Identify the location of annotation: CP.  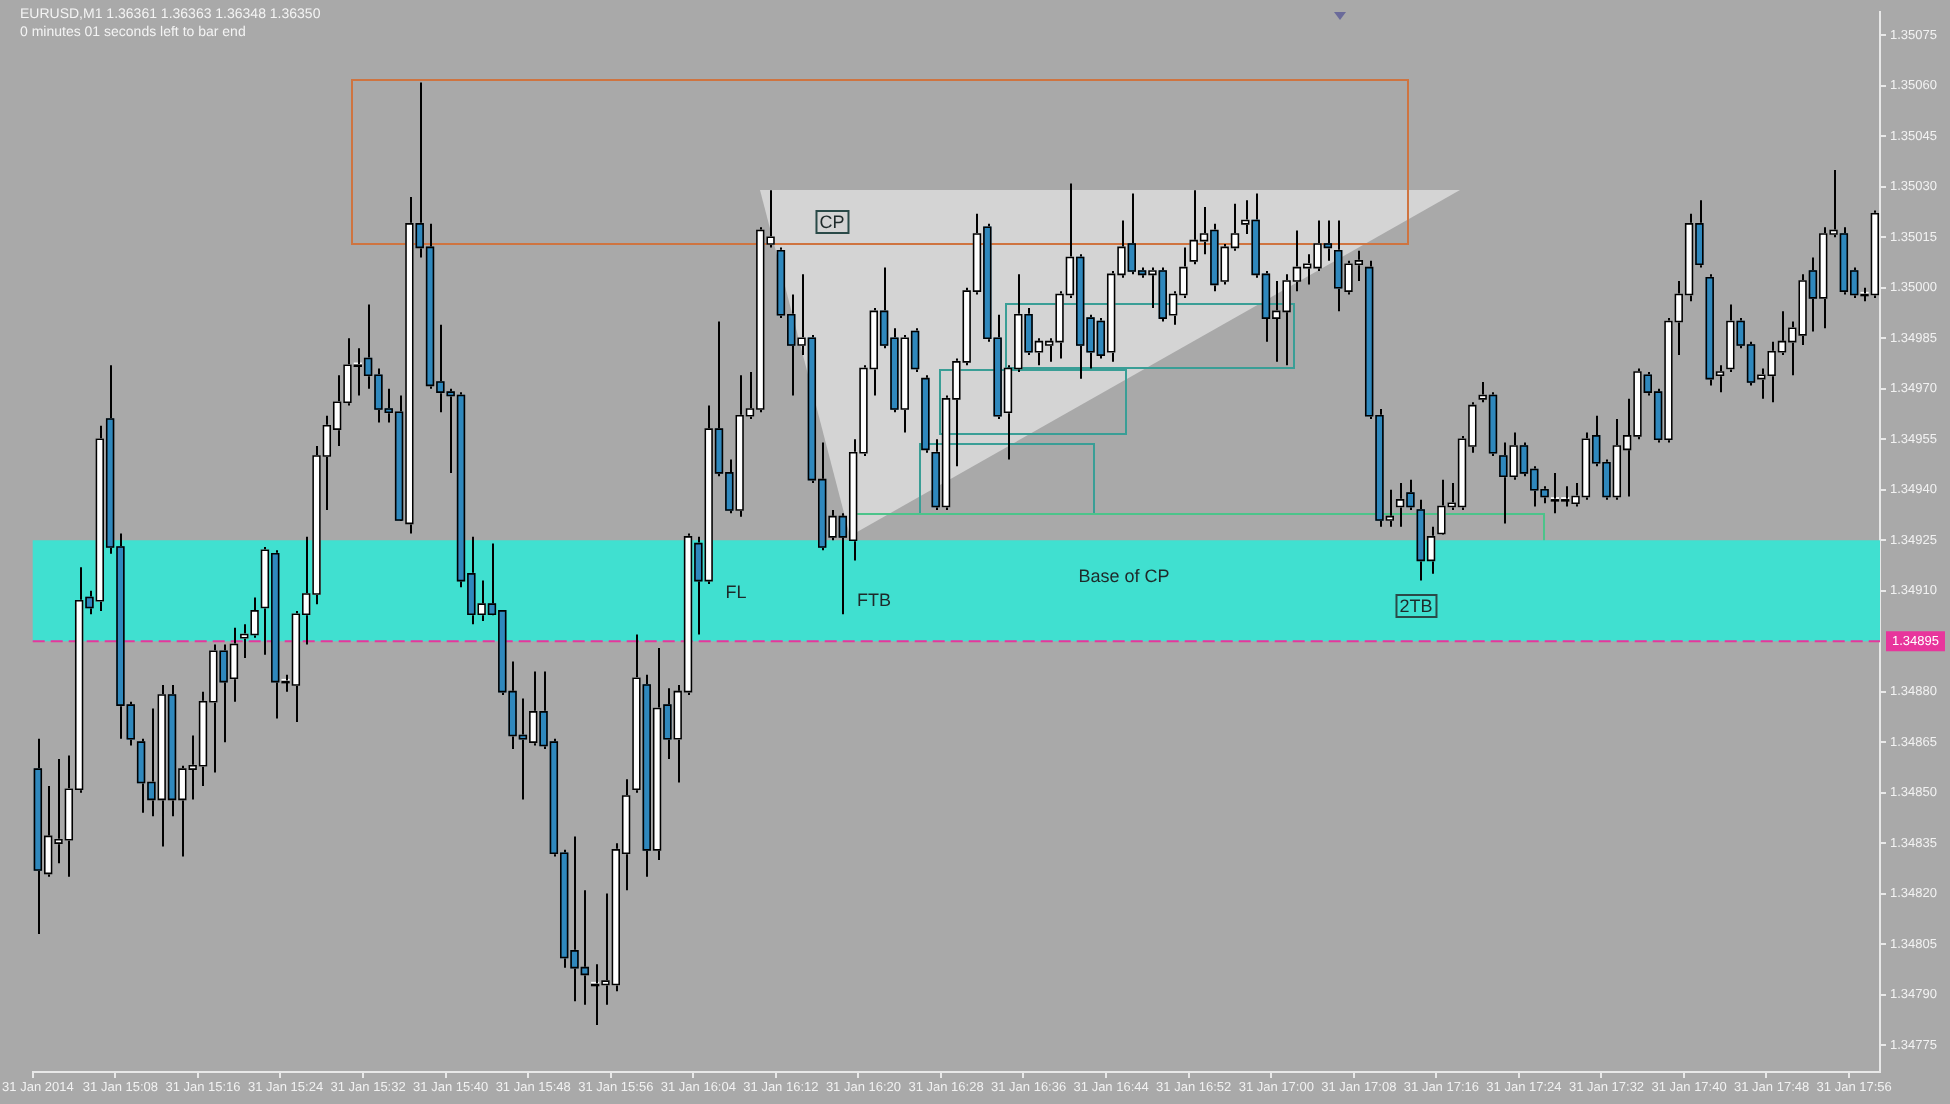
(832, 222).